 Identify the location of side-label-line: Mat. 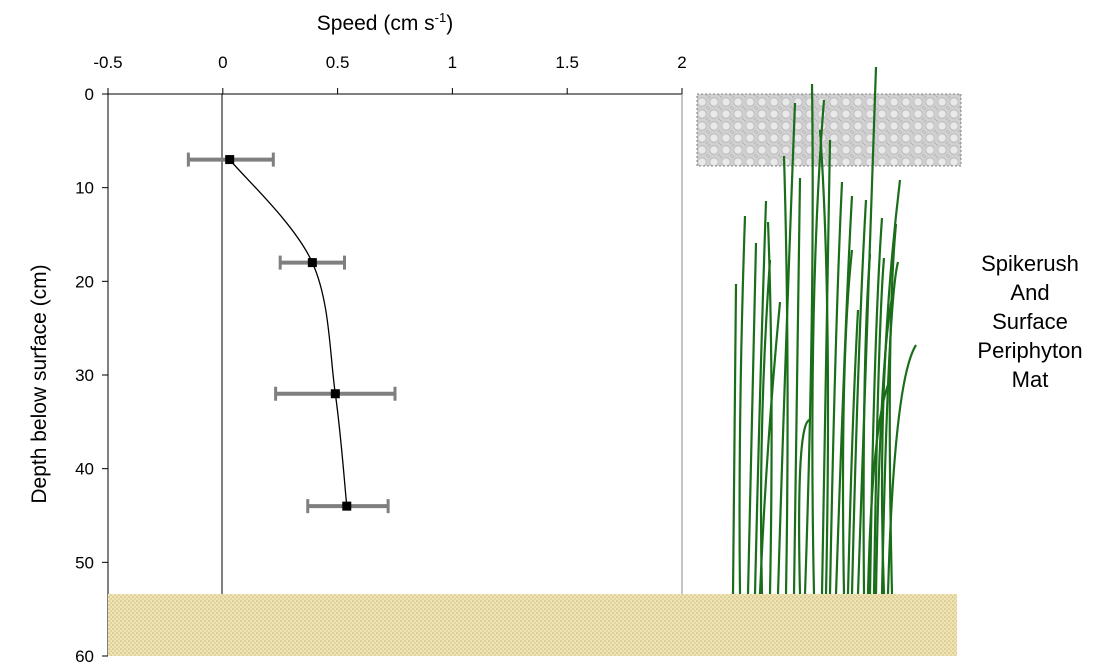
(1030, 379).